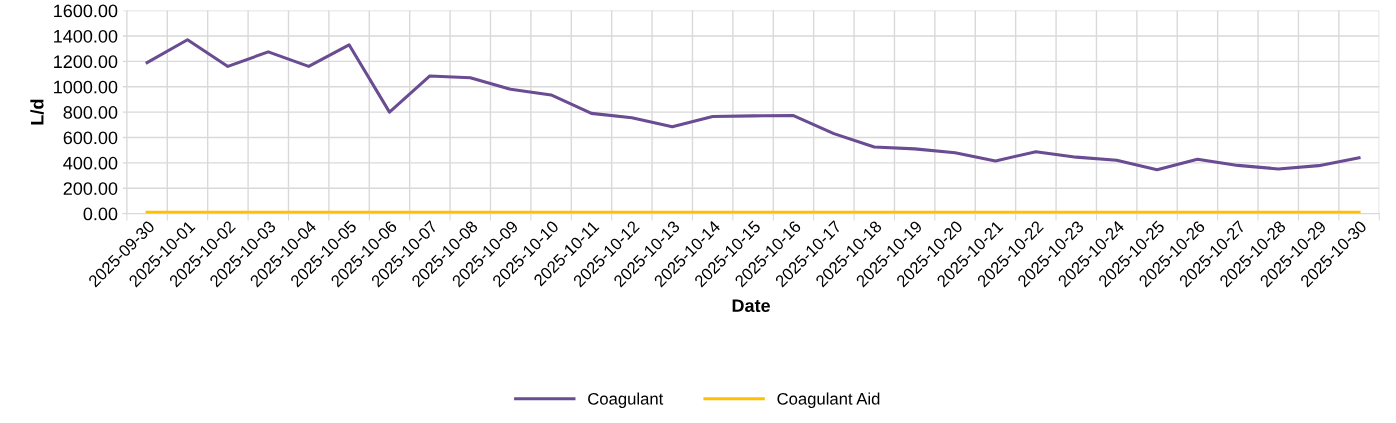  I want to click on y-tick-label: 1200.00, so click(86, 62).